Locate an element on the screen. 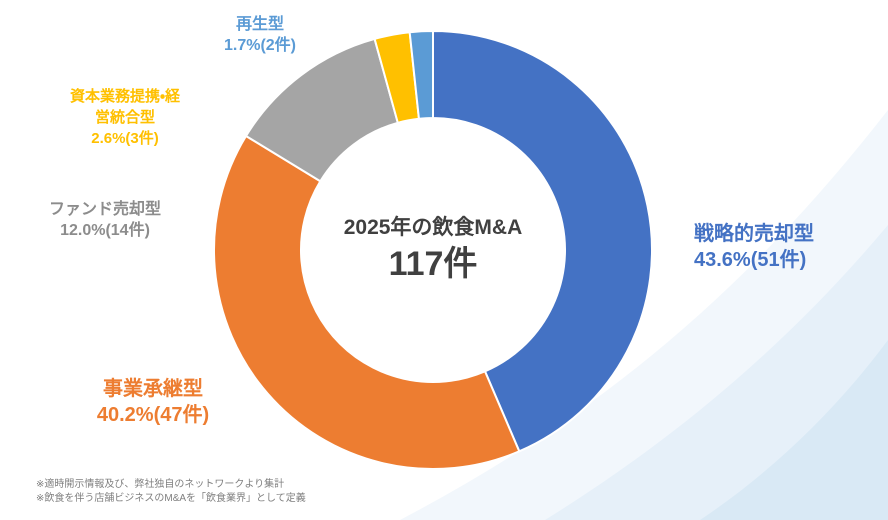  chart-title: 2025年の飲食M&A is located at coordinates (433, 227).